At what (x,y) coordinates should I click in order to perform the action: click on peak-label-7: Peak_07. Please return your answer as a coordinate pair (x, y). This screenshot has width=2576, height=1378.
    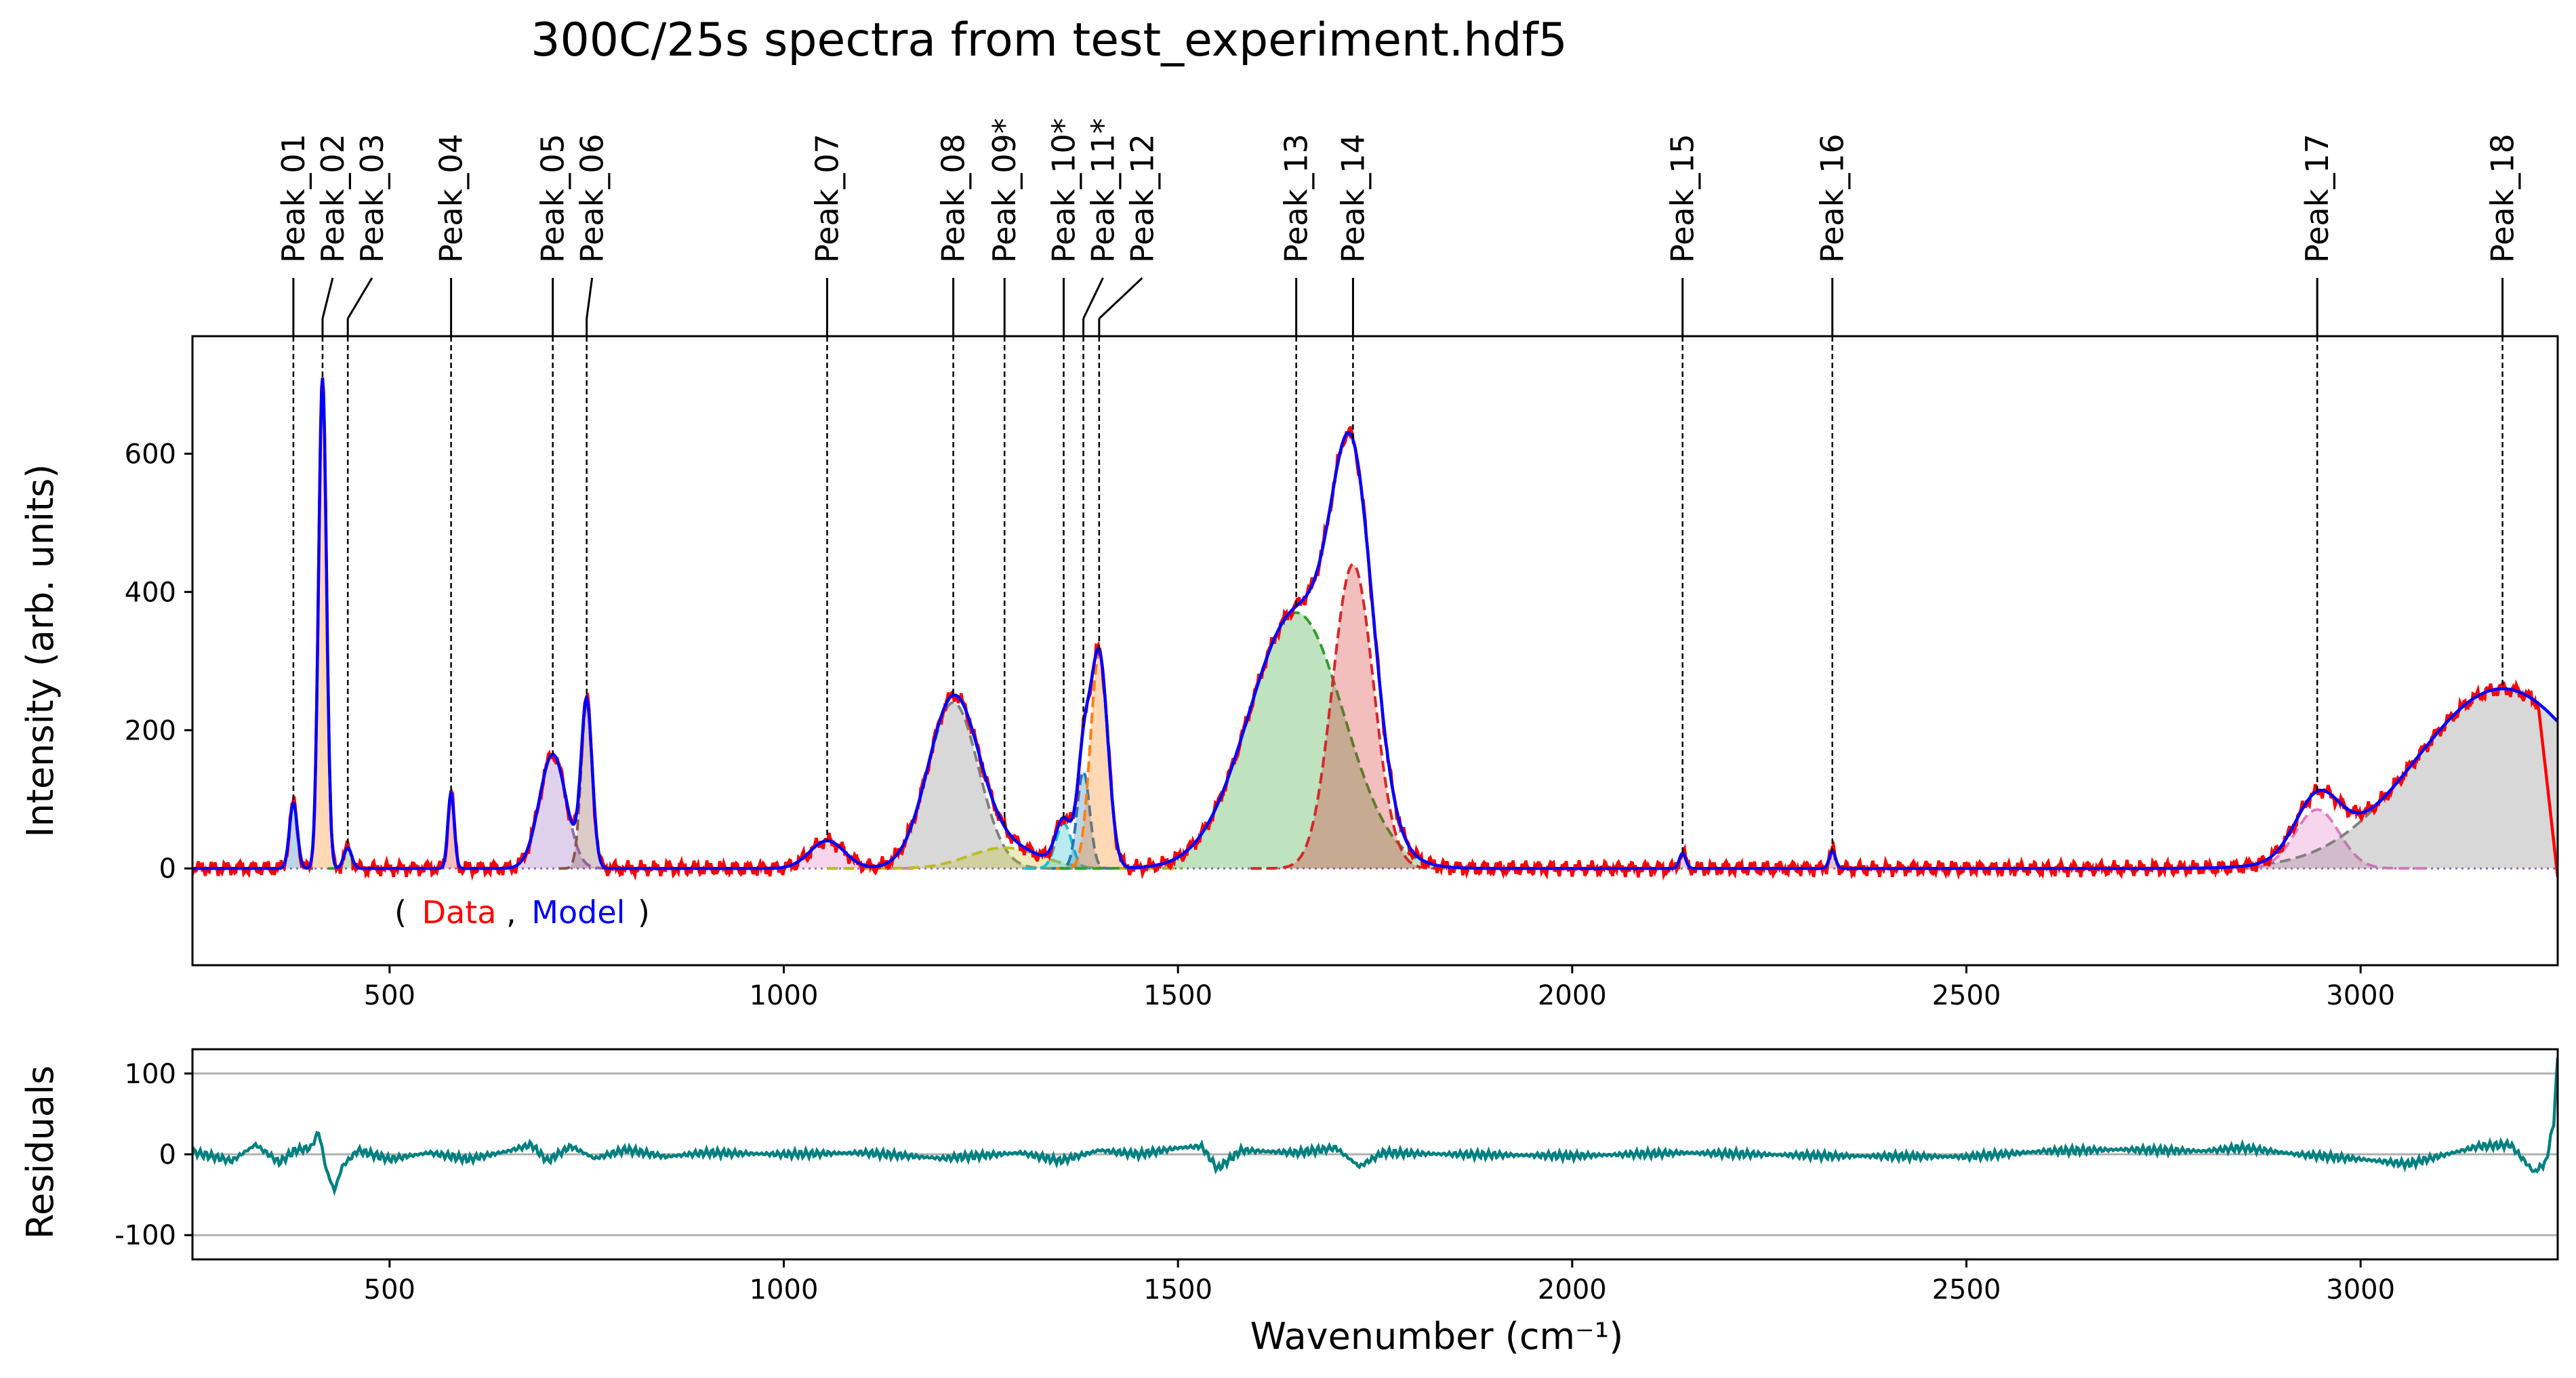
    Looking at the image, I should click on (827, 198).